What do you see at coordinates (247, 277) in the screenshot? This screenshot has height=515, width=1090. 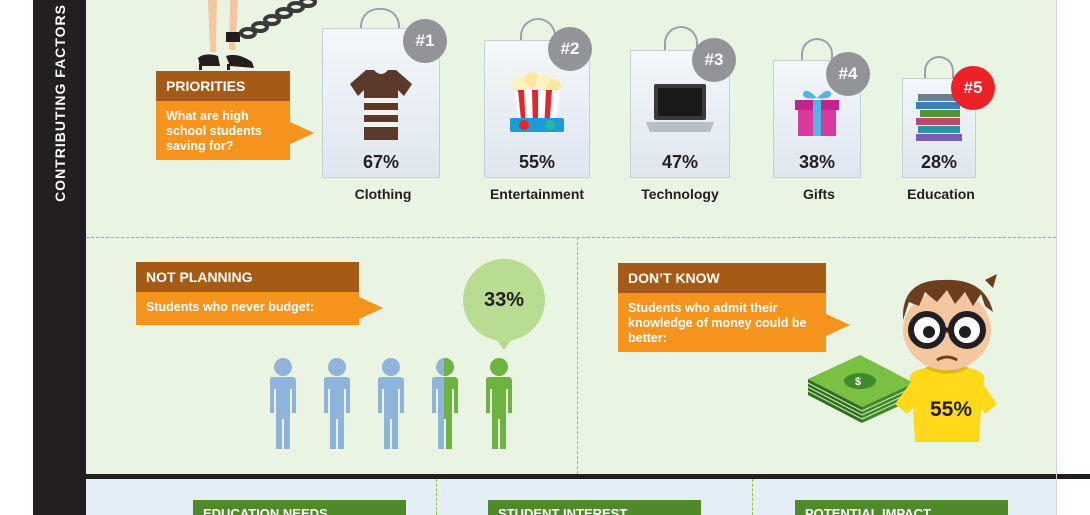 I see `not-planning-header: NOT PLANNING` at bounding box center [247, 277].